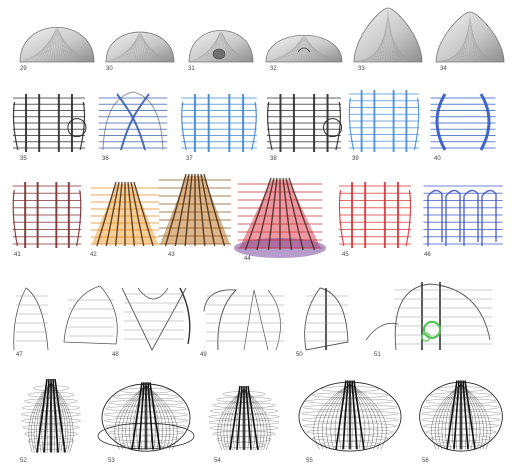  I want to click on figure-label: 32, so click(273, 69).